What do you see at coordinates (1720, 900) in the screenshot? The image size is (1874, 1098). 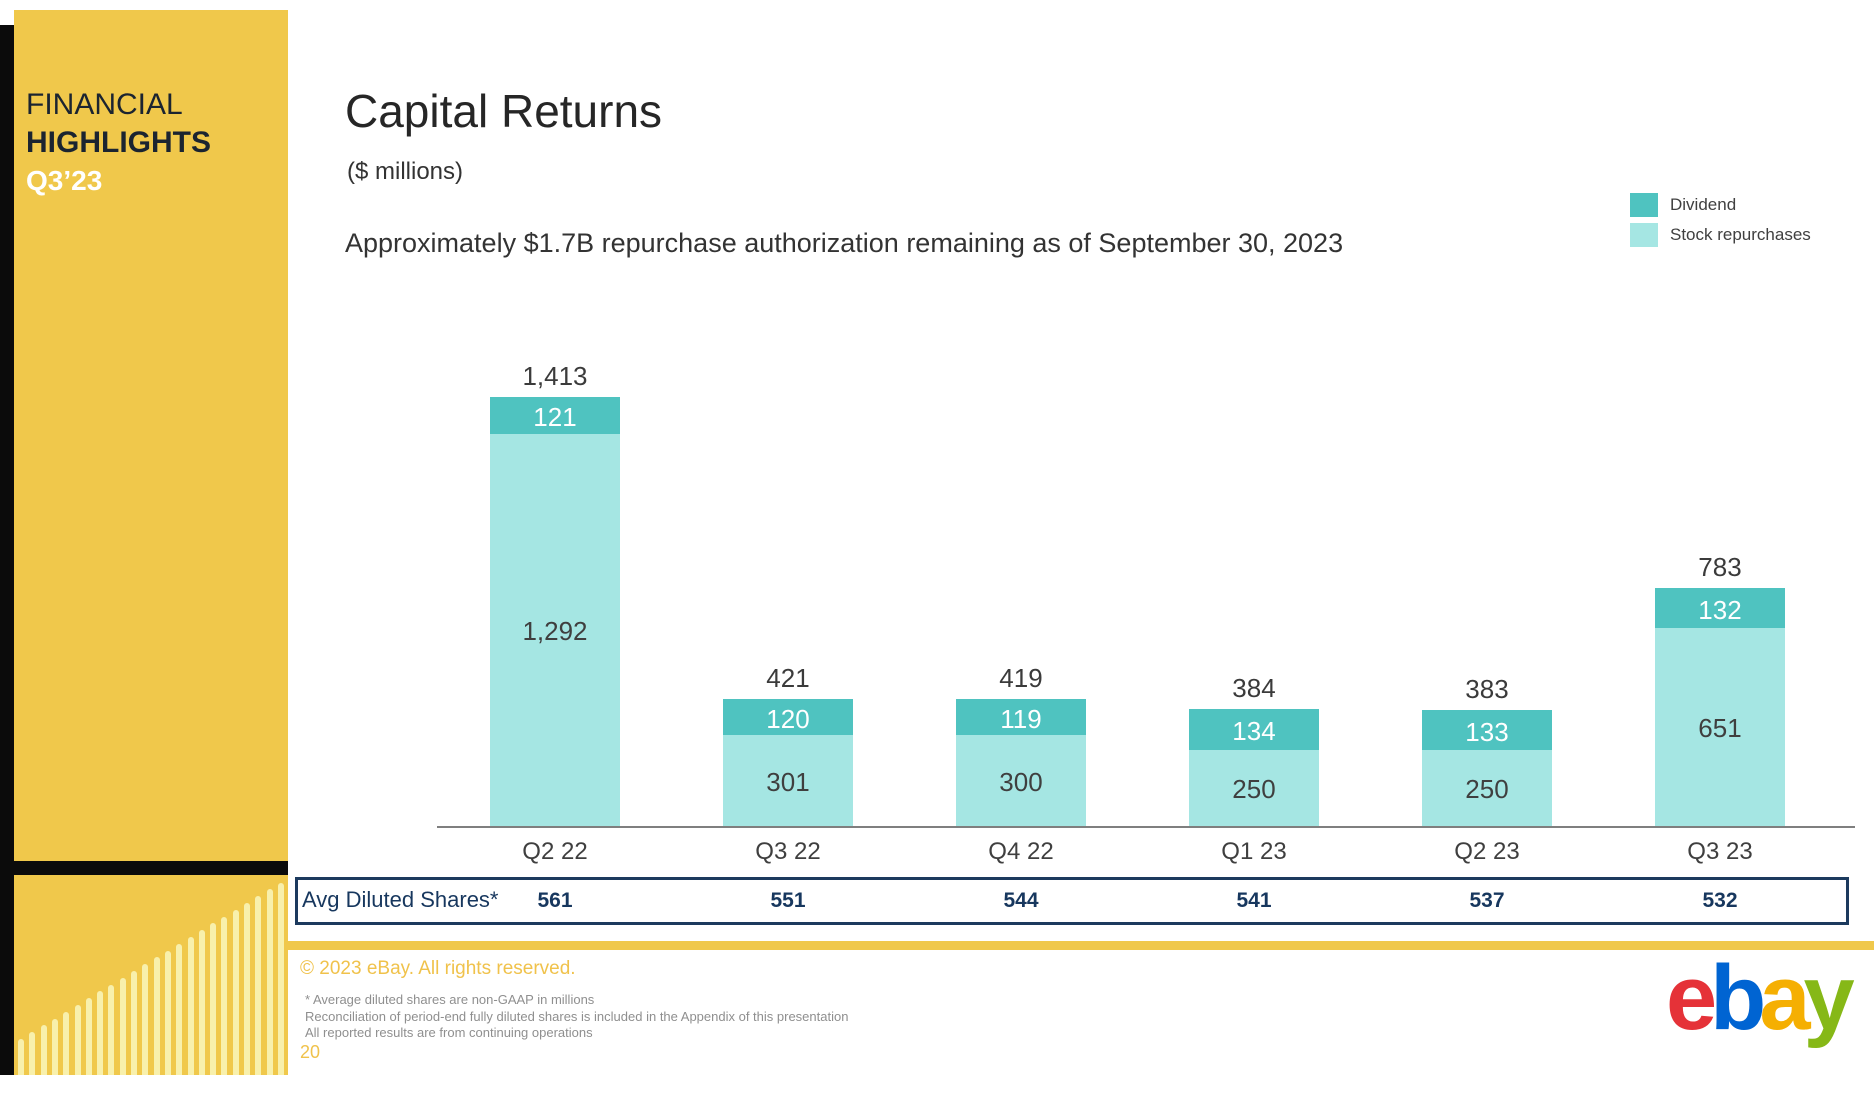 I see `avg-diluted-shares-value: 532` at bounding box center [1720, 900].